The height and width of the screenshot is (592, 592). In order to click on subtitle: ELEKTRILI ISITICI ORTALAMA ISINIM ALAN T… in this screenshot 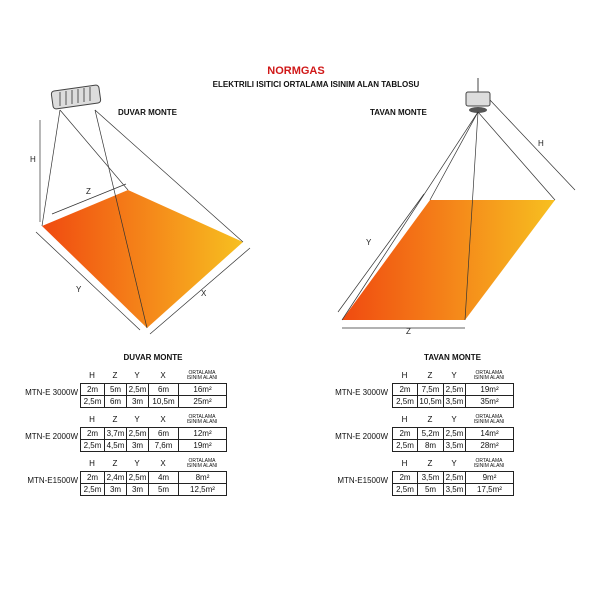, I will do `click(316, 84)`.